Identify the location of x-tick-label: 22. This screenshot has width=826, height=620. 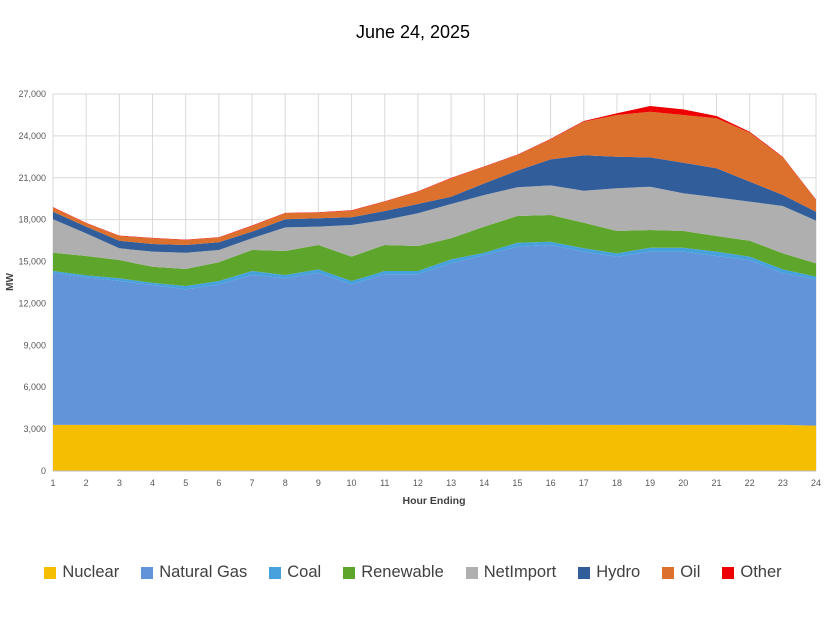
(750, 483).